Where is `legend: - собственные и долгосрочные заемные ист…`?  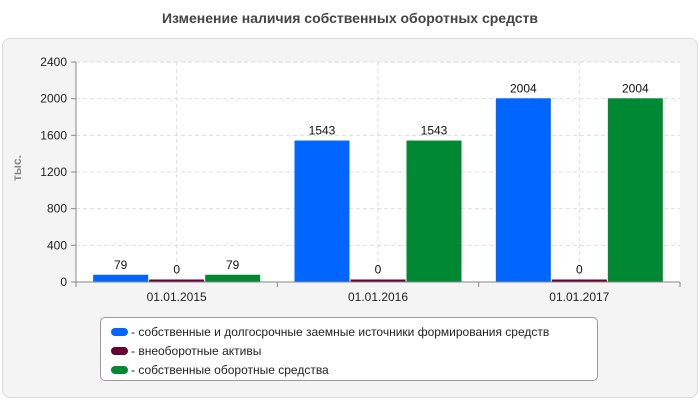
legend: - собственные и долгосрочные заемные ист… is located at coordinates (349, 349).